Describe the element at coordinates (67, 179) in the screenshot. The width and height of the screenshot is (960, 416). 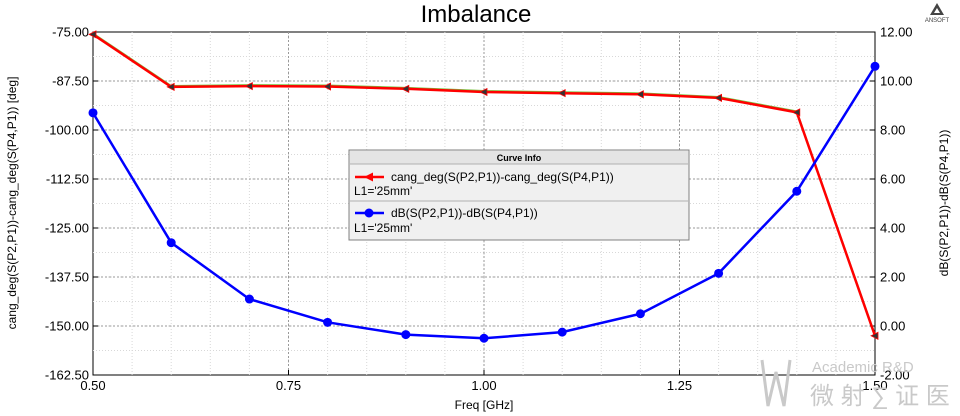
I see `y-left-tick-label: -112.50` at that location.